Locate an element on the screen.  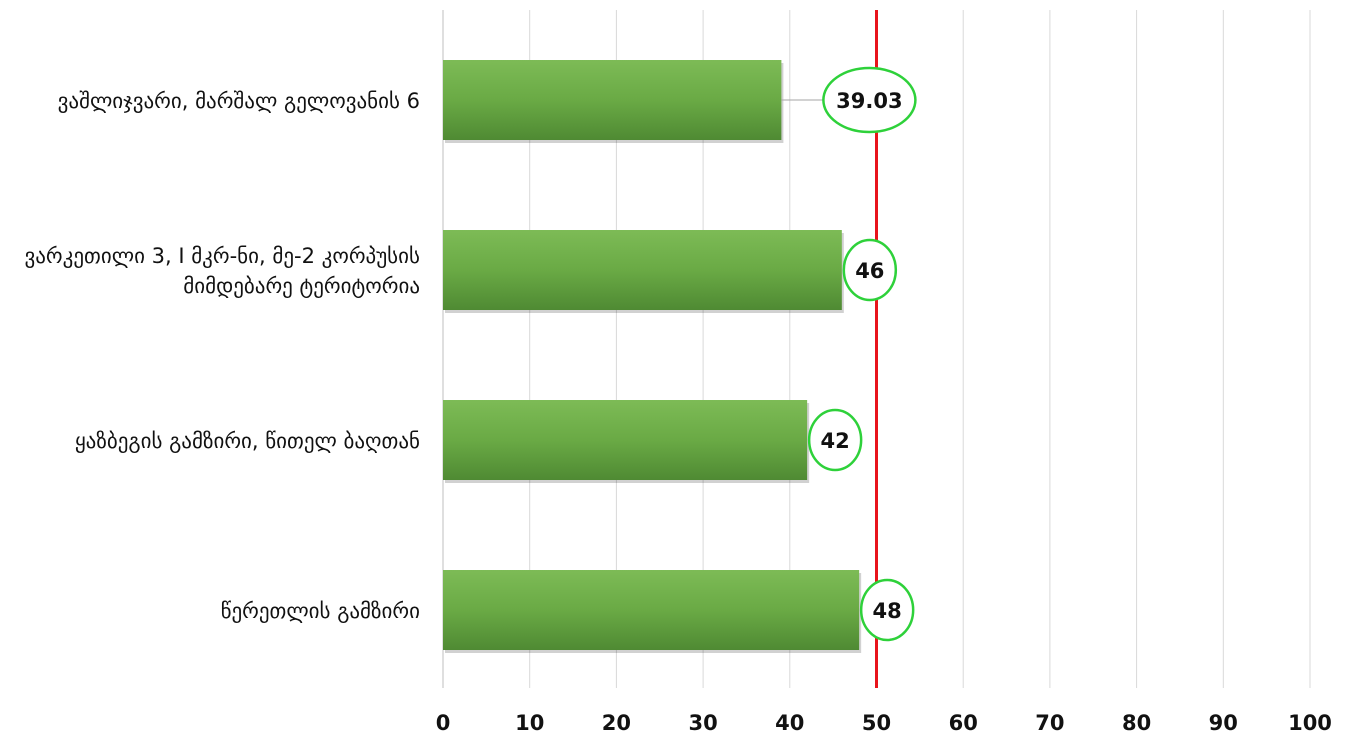
x-tick-label-100: 100 is located at coordinates (1310, 723).